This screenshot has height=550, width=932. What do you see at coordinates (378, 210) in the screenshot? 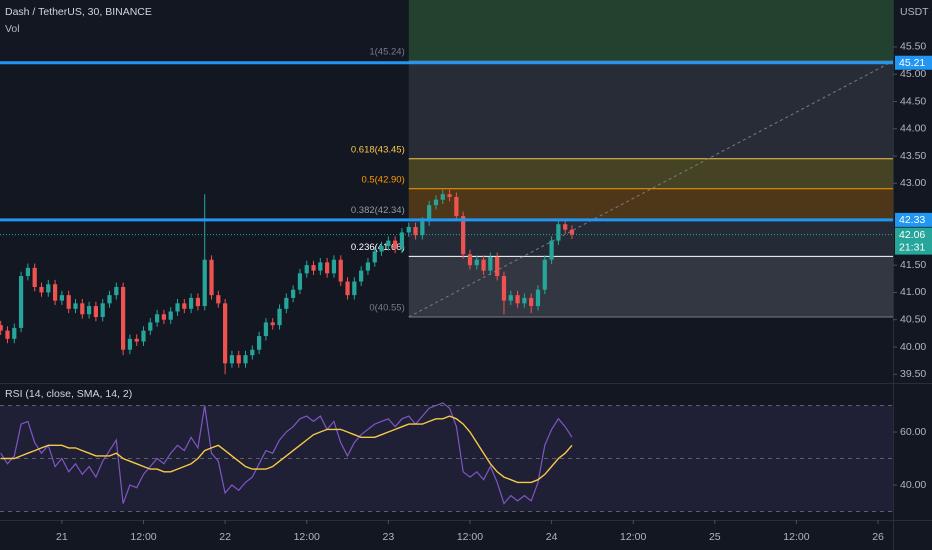
I see `fib-label: 0.382(42.34)` at bounding box center [378, 210].